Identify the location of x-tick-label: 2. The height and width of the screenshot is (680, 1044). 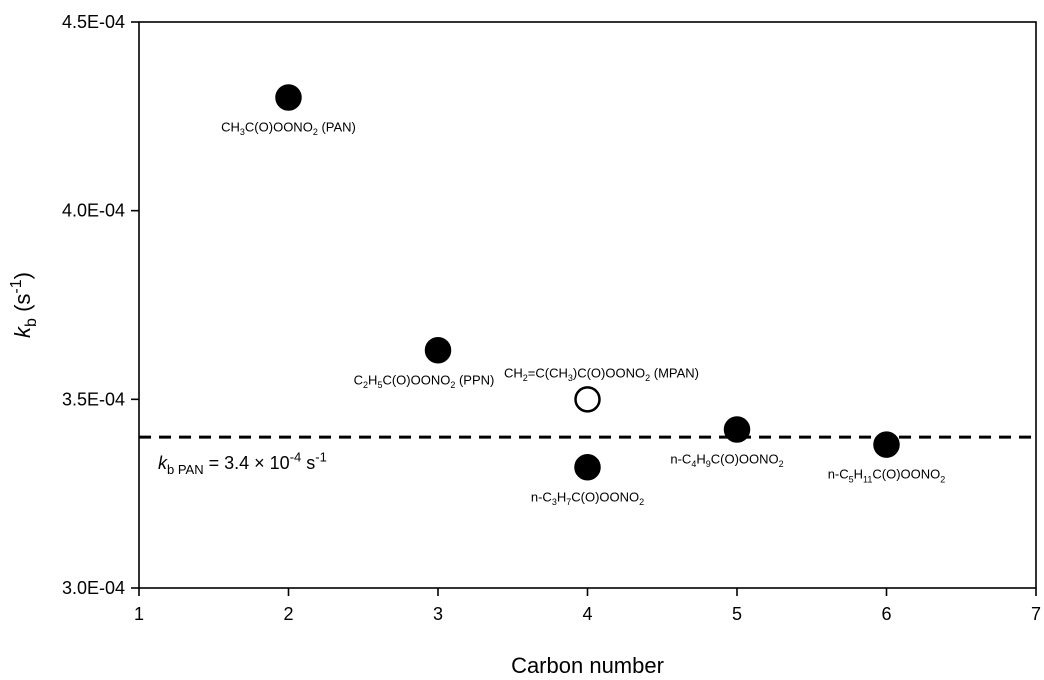
(288, 614).